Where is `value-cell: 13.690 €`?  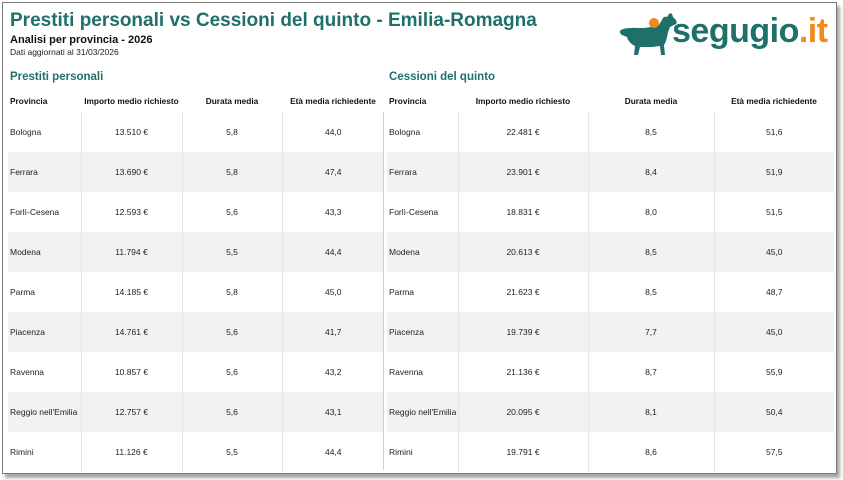
value-cell: 13.690 € is located at coordinates (131, 172).